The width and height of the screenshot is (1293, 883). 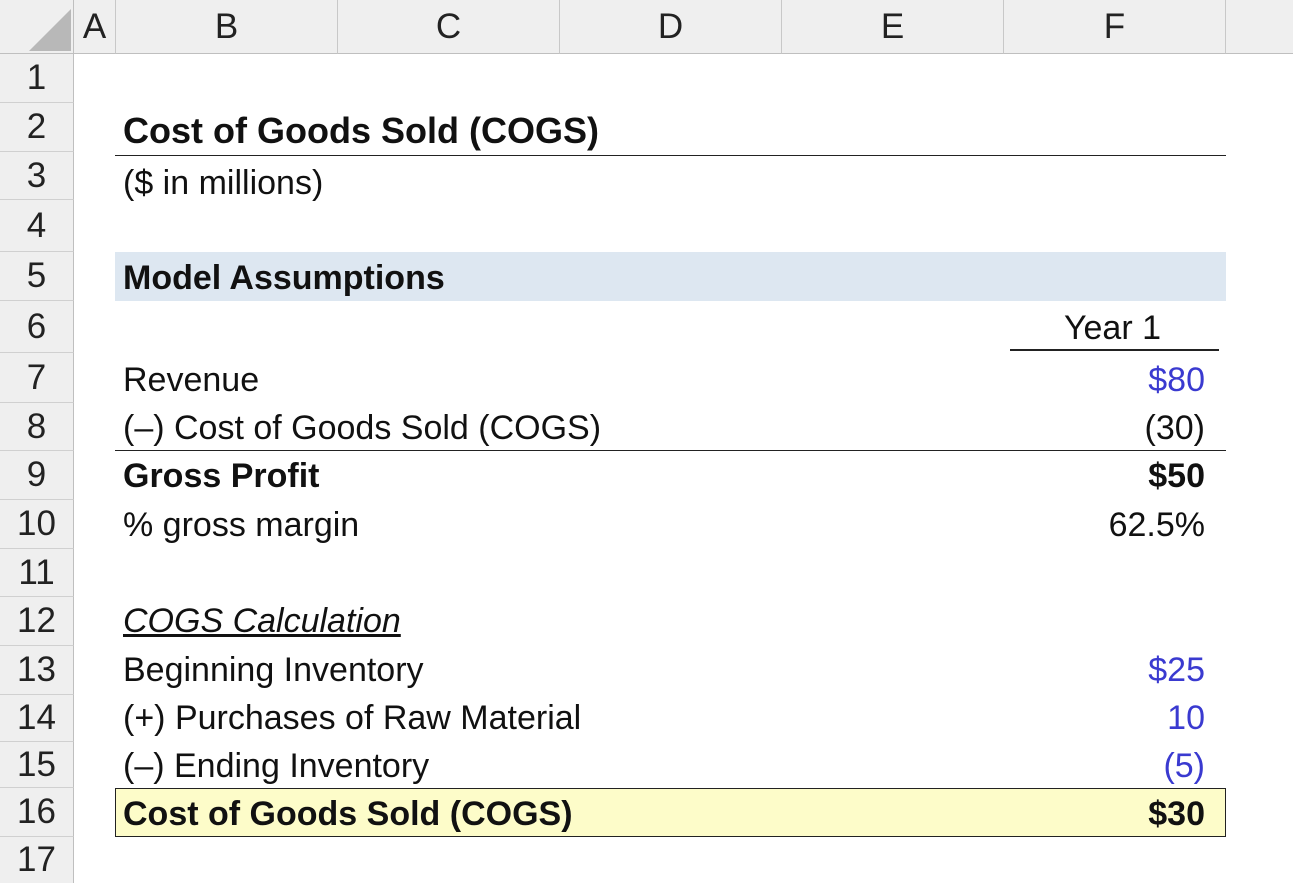 I want to click on row-header-9: 9, so click(x=37, y=475).